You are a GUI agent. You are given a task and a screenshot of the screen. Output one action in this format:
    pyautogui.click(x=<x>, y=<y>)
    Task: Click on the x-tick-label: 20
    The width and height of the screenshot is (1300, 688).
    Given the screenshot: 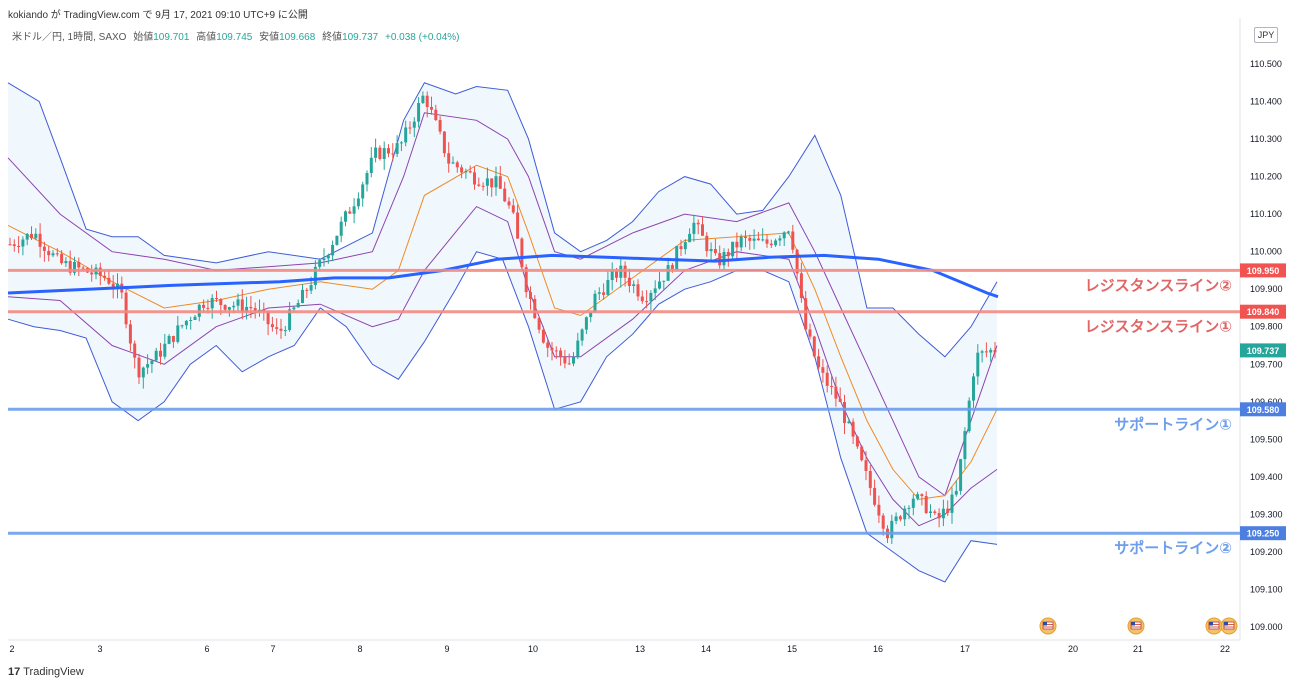 What is the action you would take?
    pyautogui.click(x=1073, y=649)
    